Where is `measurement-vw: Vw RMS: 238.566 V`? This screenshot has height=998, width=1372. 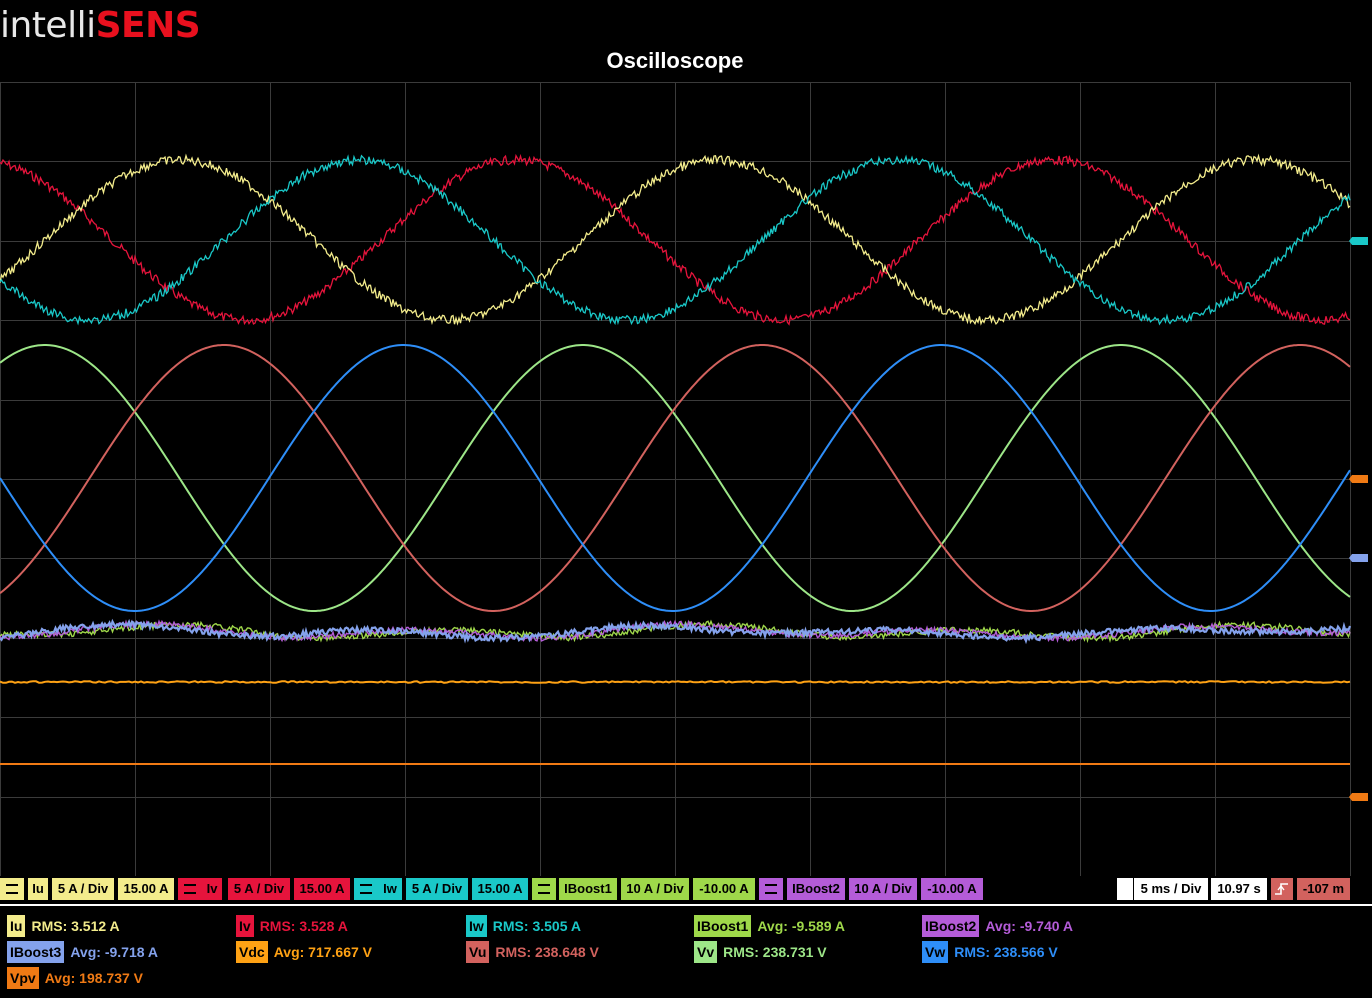 measurement-vw: Vw RMS: 238.566 V is located at coordinates (990, 951).